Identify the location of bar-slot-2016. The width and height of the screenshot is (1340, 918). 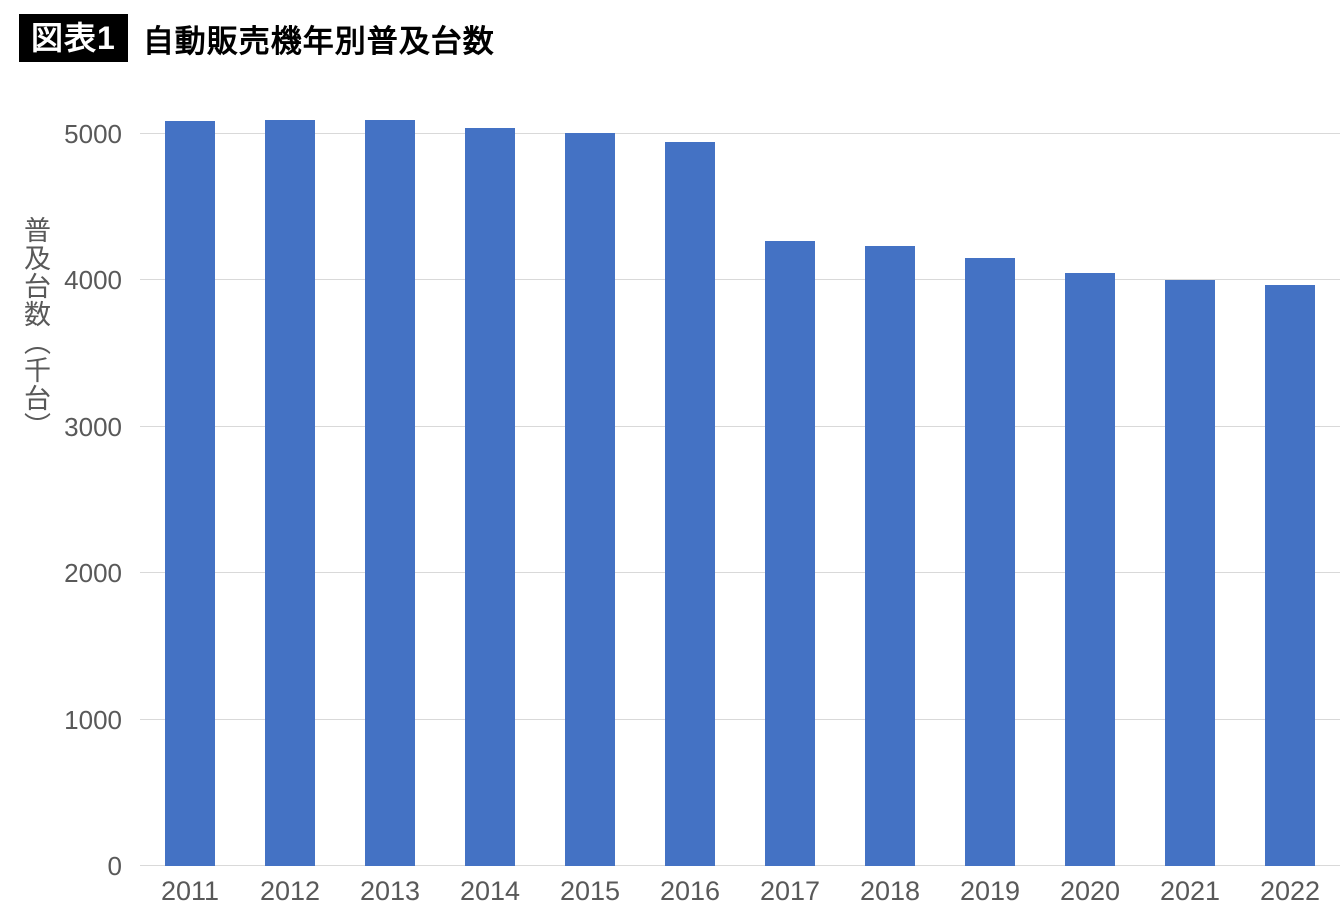
(690, 483).